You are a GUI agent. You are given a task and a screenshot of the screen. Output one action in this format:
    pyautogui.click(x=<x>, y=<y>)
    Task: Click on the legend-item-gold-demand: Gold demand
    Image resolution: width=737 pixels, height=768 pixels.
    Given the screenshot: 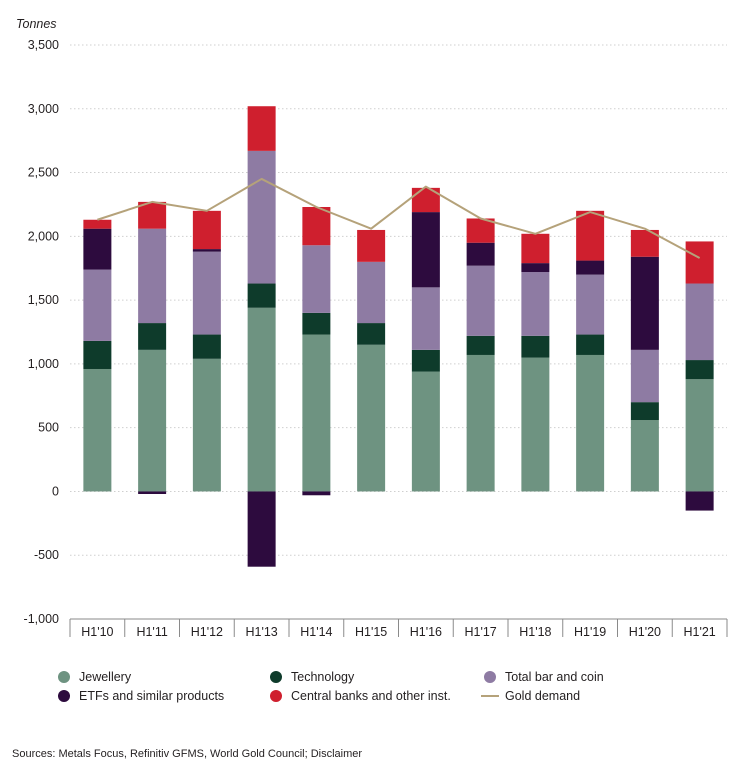 What is the action you would take?
    pyautogui.click(x=530, y=696)
    